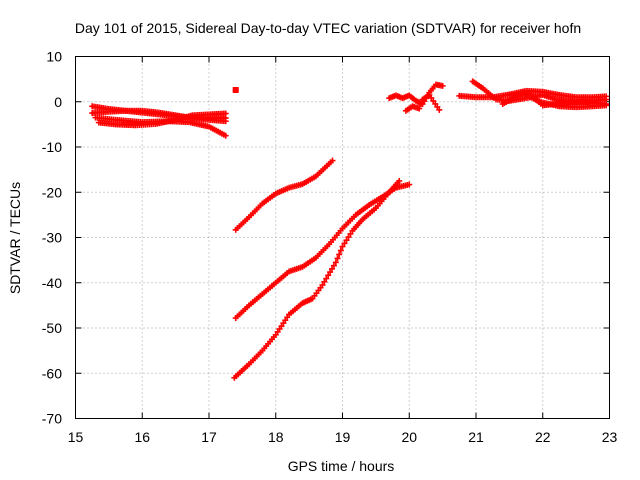 This screenshot has height=480, width=640. I want to click on y-tick-label: 10, so click(54, 57).